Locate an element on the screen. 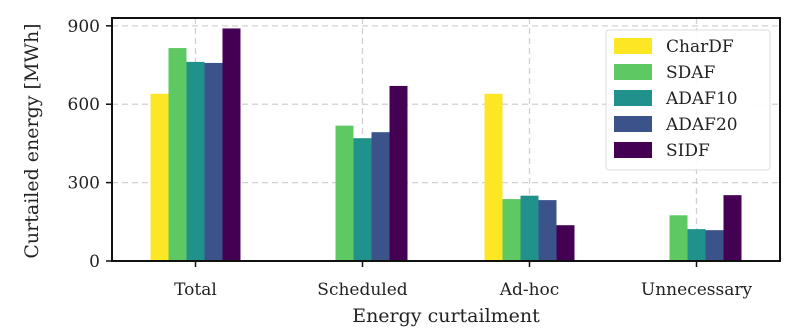 The image size is (793, 336). bar-sidf-ad-hoc is located at coordinates (565, 243).